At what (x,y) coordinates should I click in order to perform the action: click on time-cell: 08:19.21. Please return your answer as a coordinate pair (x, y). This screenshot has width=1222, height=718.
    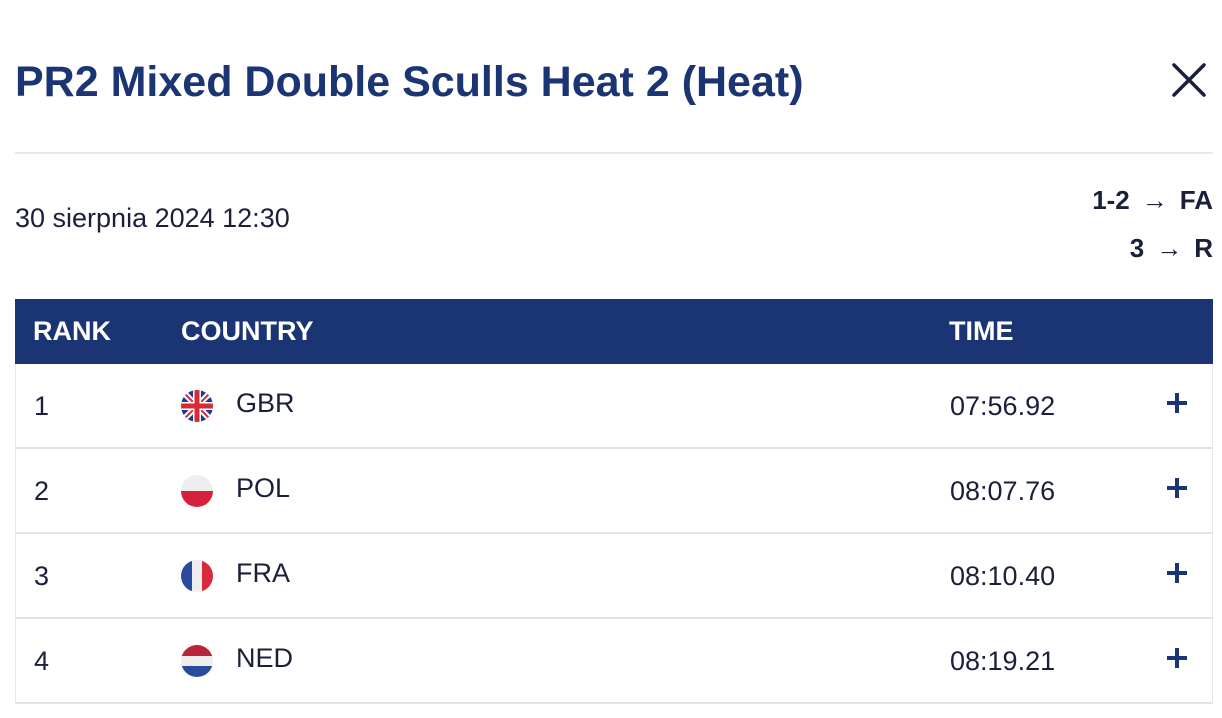
    Looking at the image, I should click on (1003, 661).